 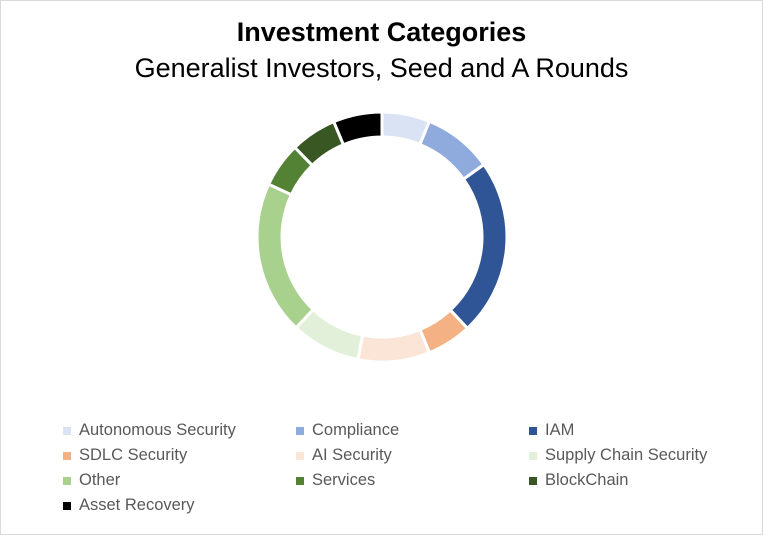 I want to click on chart-subtitle: Generalist Investors, Seed and A Rounds, so click(x=381, y=68).